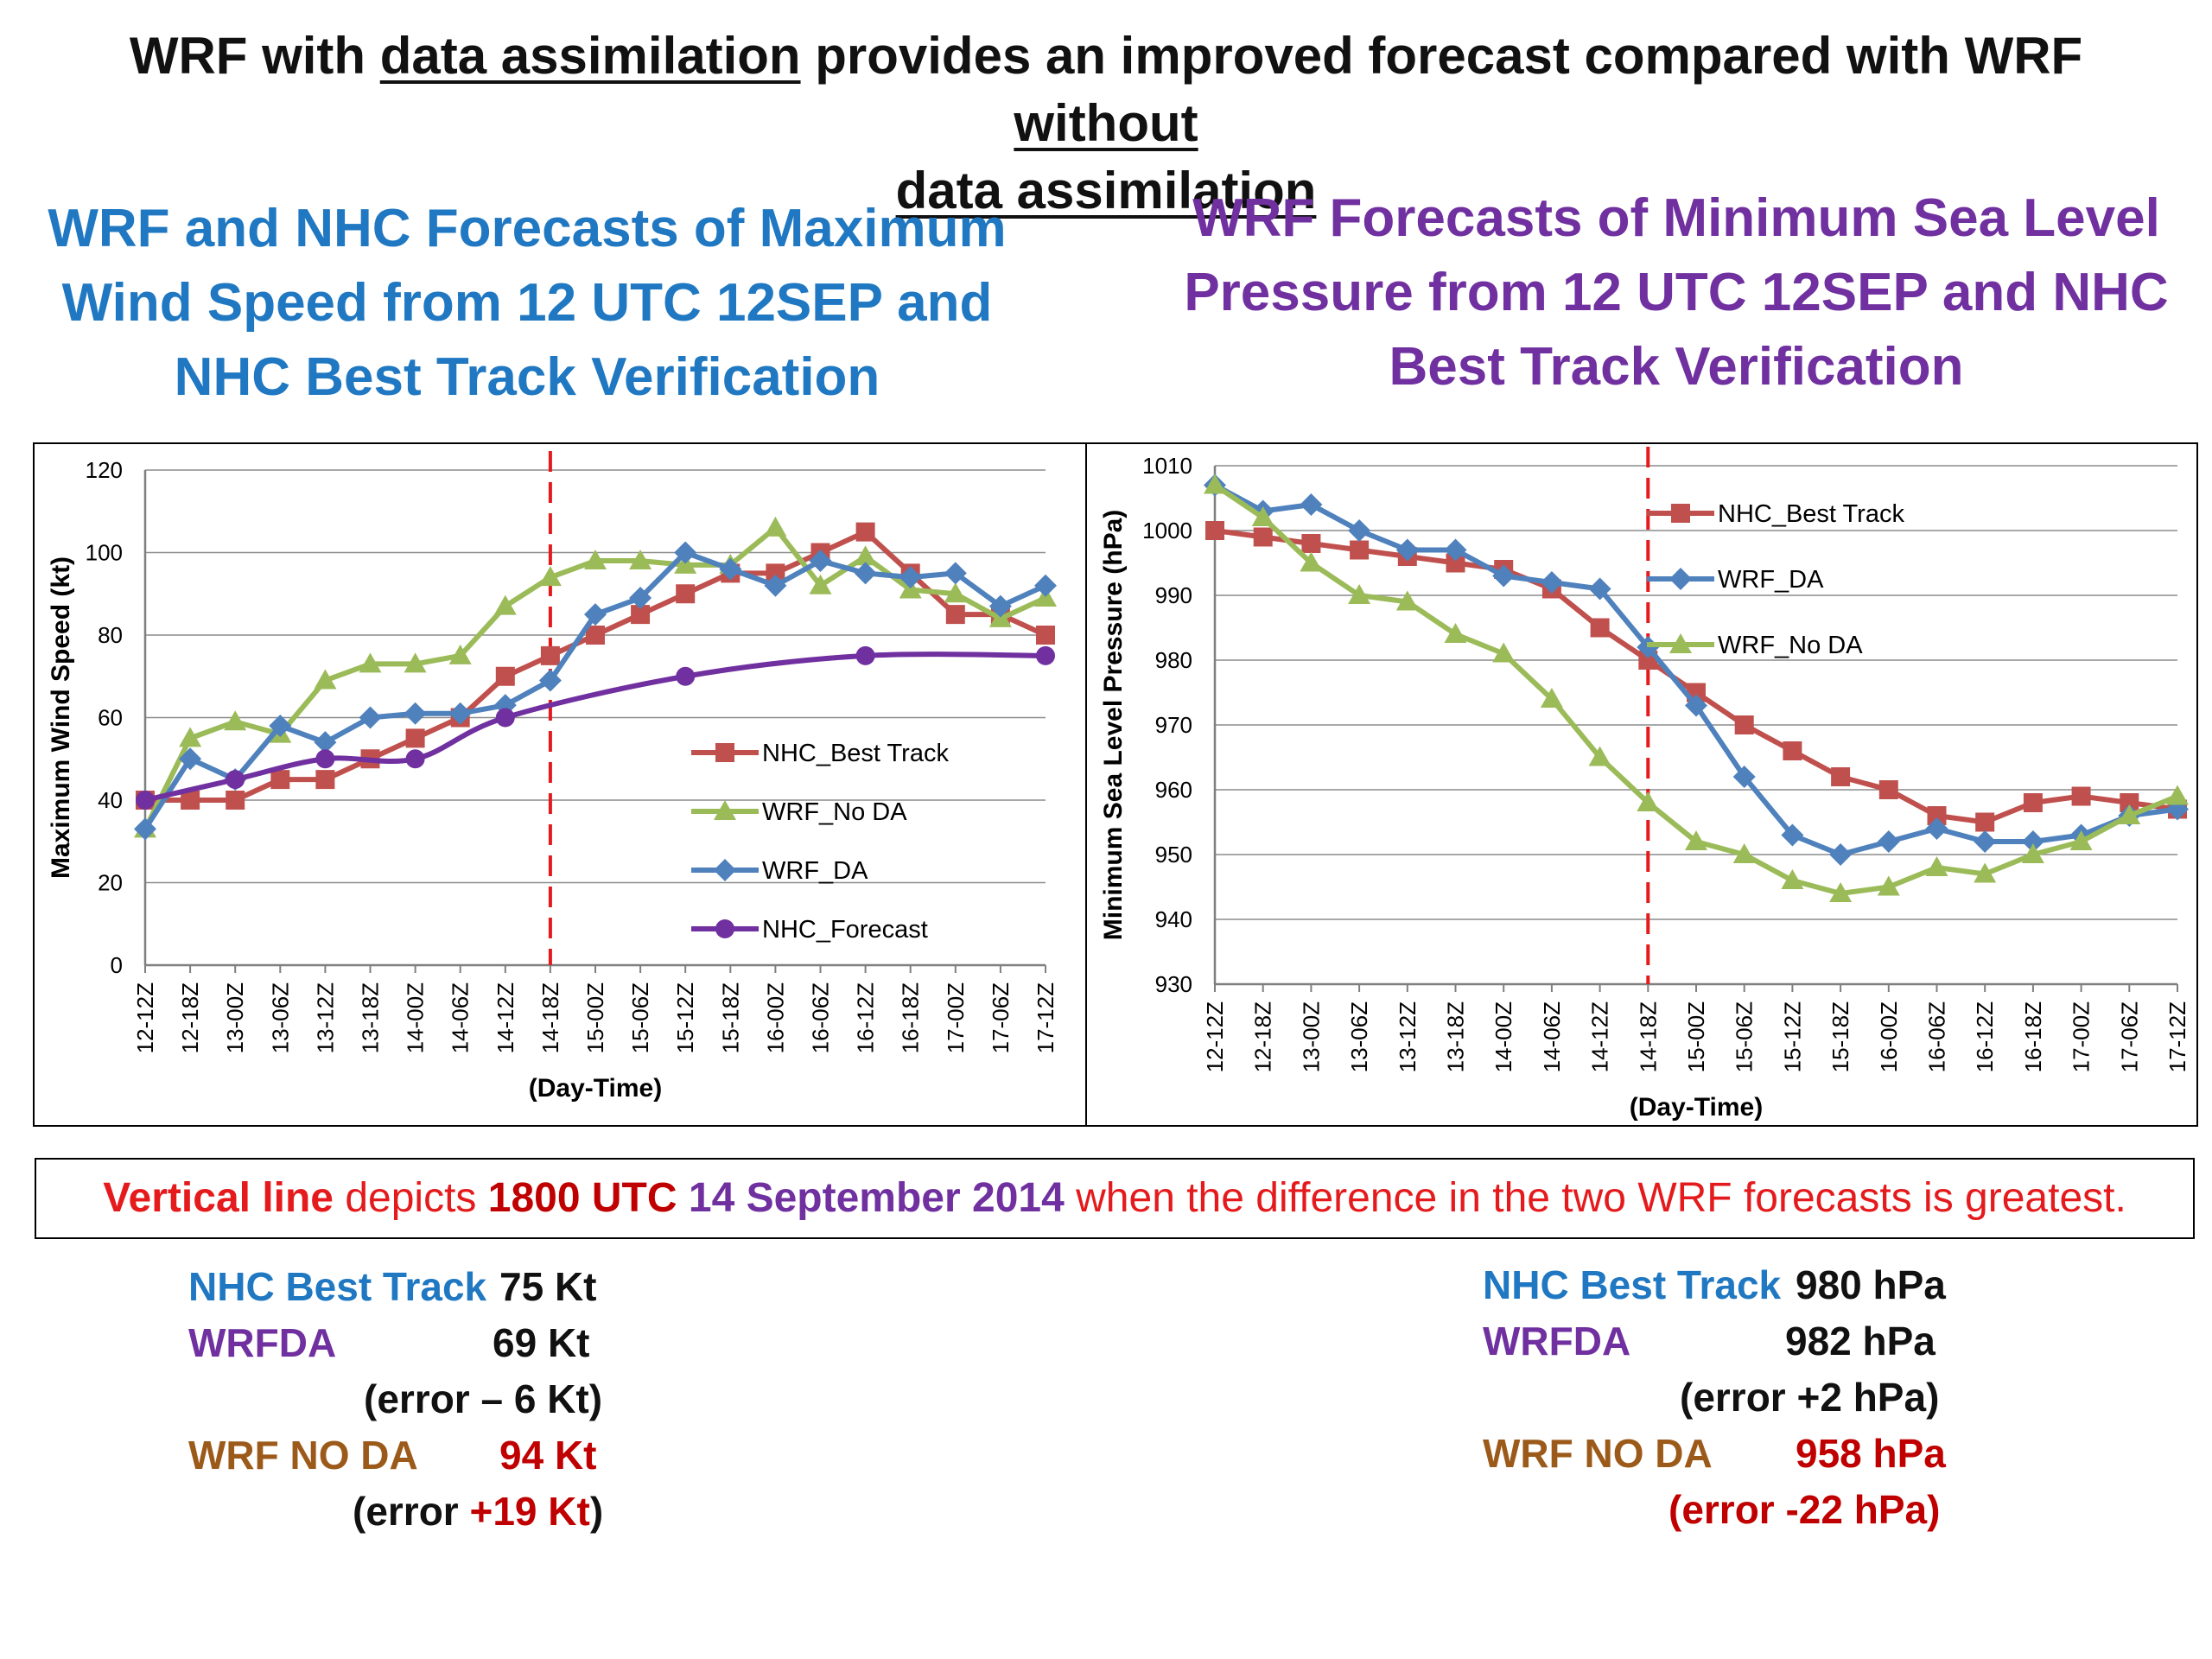  Describe the element at coordinates (1811, 514) in the screenshot. I see `pressure-legend-label: NHC_Best Track` at that location.